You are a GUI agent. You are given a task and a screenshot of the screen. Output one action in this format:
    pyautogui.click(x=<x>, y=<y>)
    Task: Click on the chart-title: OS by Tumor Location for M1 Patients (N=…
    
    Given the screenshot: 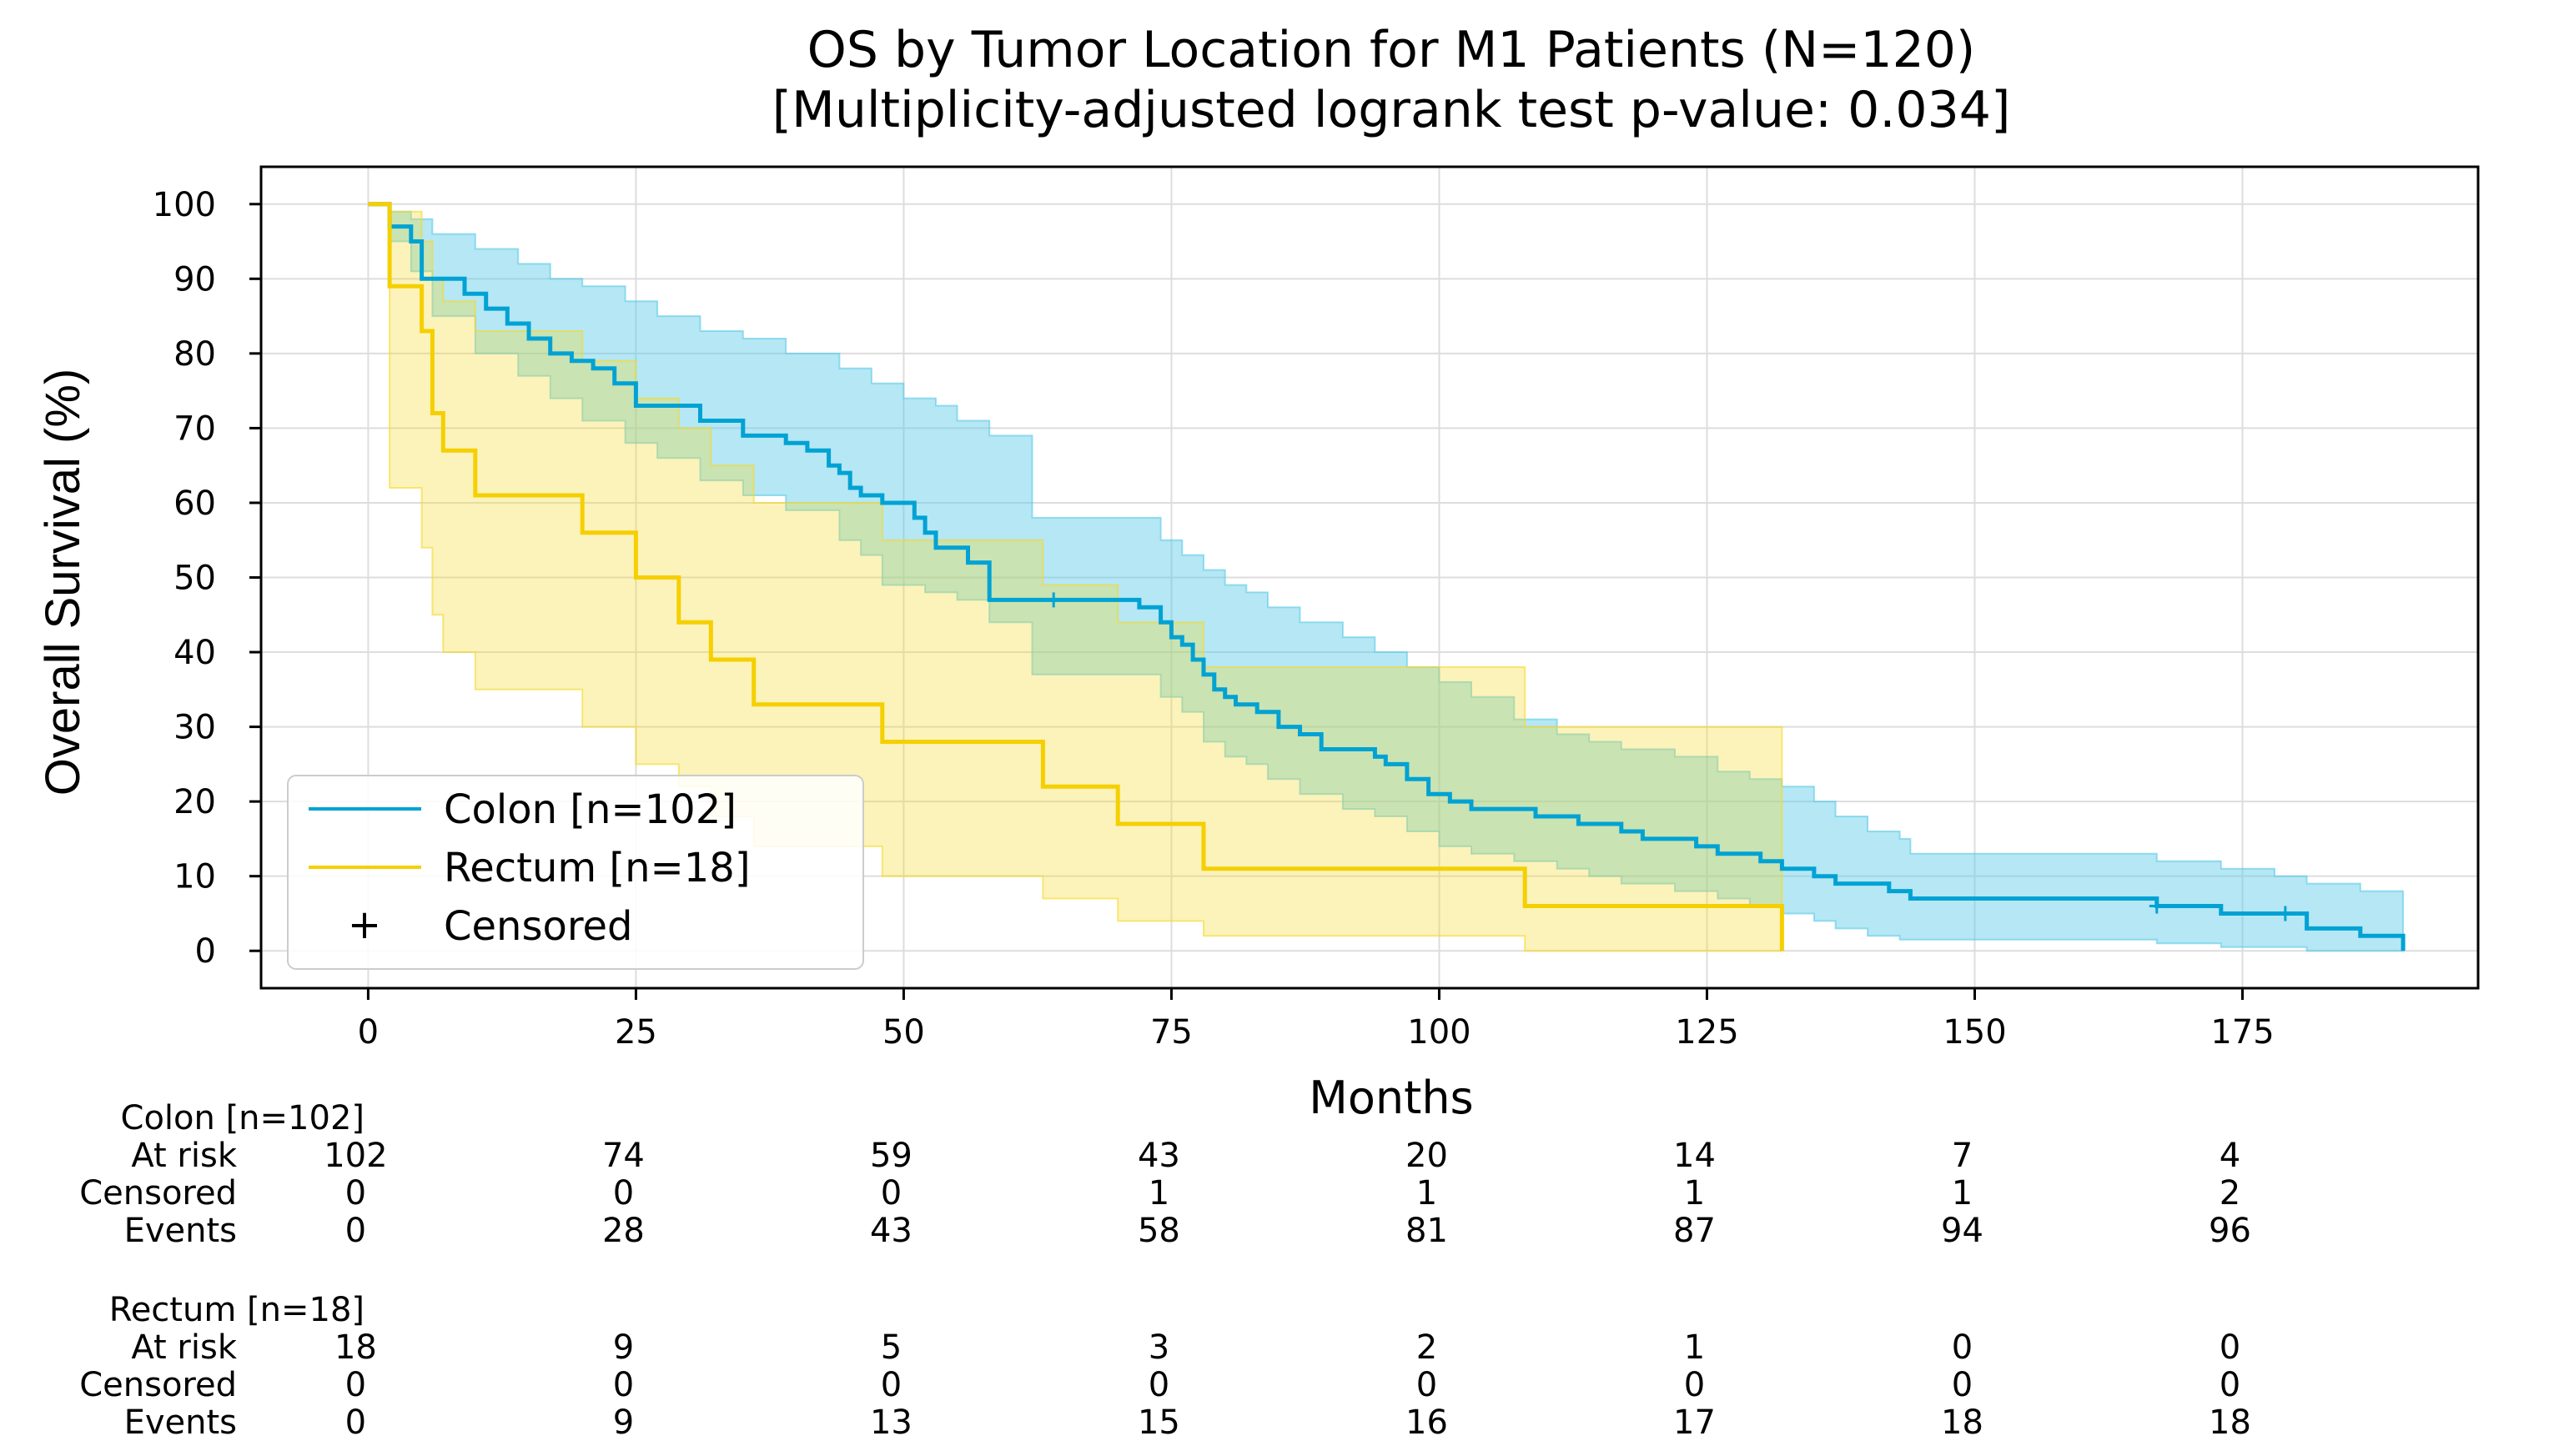 What is the action you would take?
    pyautogui.click(x=1391, y=50)
    